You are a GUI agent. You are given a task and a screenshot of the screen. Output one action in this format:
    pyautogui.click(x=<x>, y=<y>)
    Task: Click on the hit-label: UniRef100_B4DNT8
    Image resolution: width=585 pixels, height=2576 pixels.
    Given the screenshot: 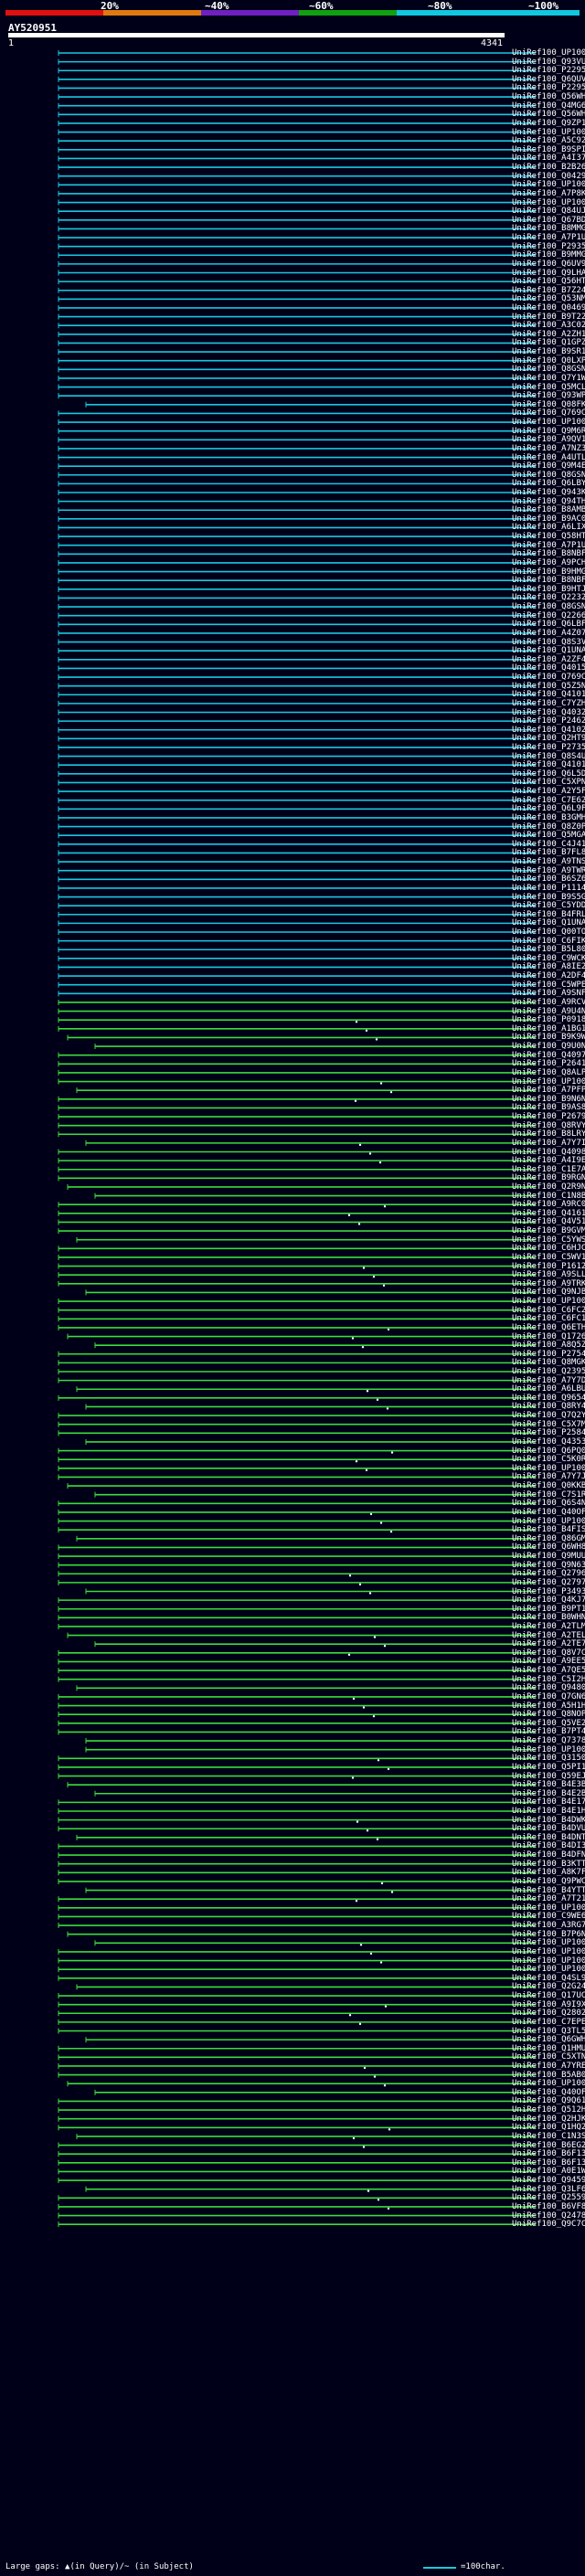 What is the action you would take?
    pyautogui.click(x=548, y=1837)
    